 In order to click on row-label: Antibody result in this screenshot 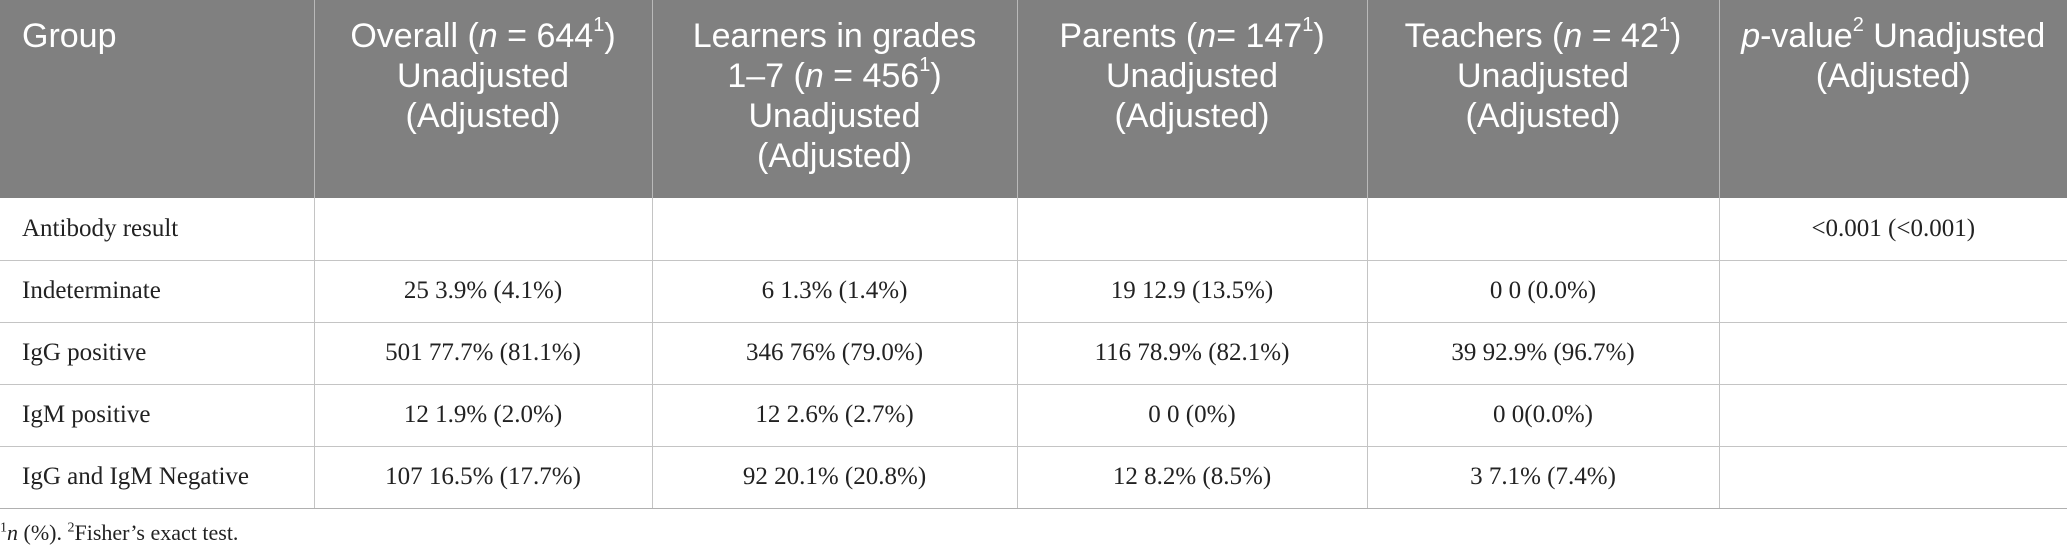, I will do `click(157, 229)`.